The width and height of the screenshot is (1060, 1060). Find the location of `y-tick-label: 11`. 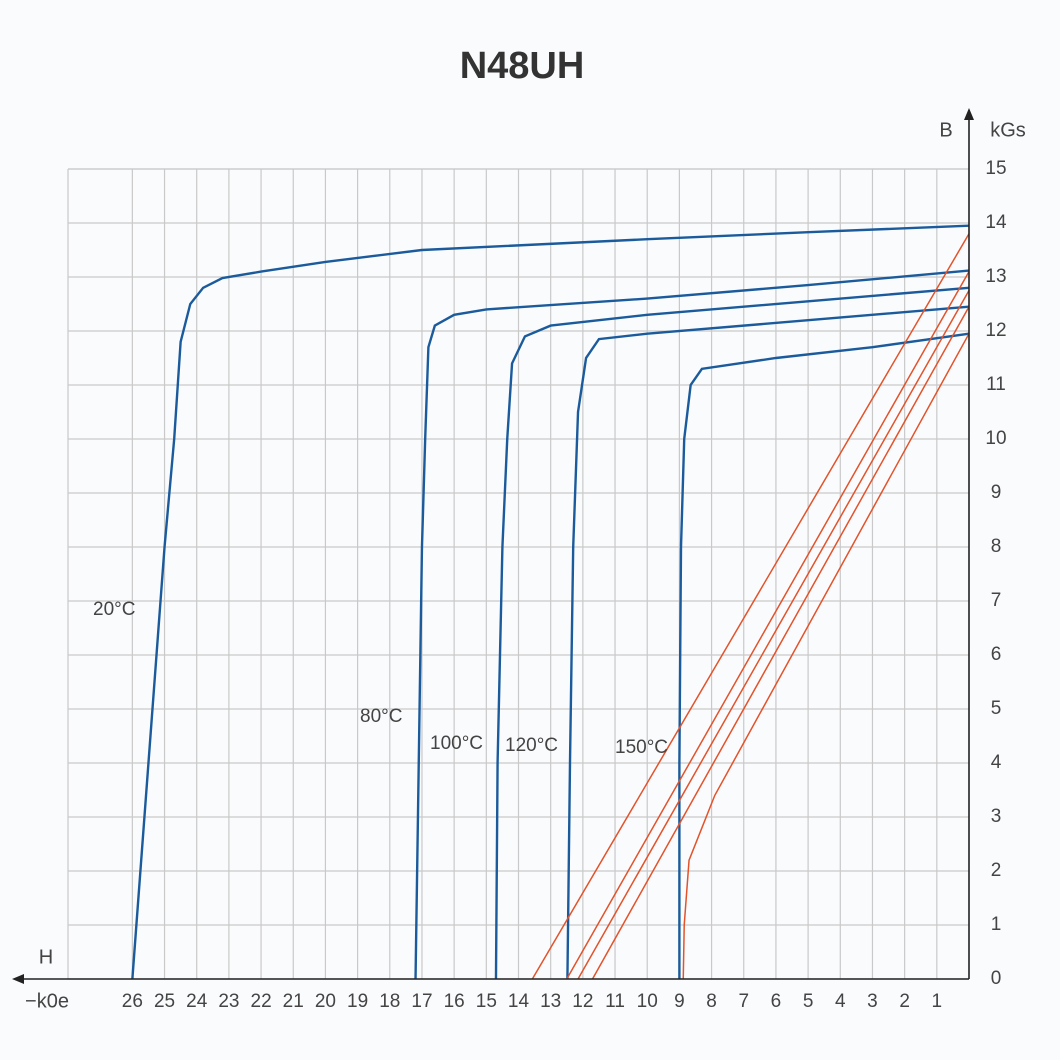

y-tick-label: 11 is located at coordinates (996, 384).